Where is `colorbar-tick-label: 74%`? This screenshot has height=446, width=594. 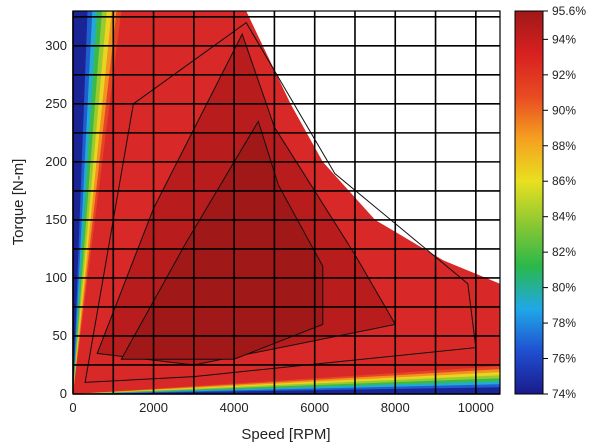 colorbar-tick-label: 74% is located at coordinates (564, 394).